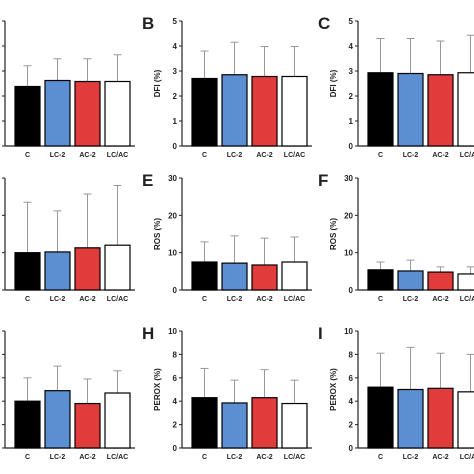 This screenshot has height=474, width=474. Describe the element at coordinates (0, 354) in the screenshot. I see `y-tick-label: 8` at that location.